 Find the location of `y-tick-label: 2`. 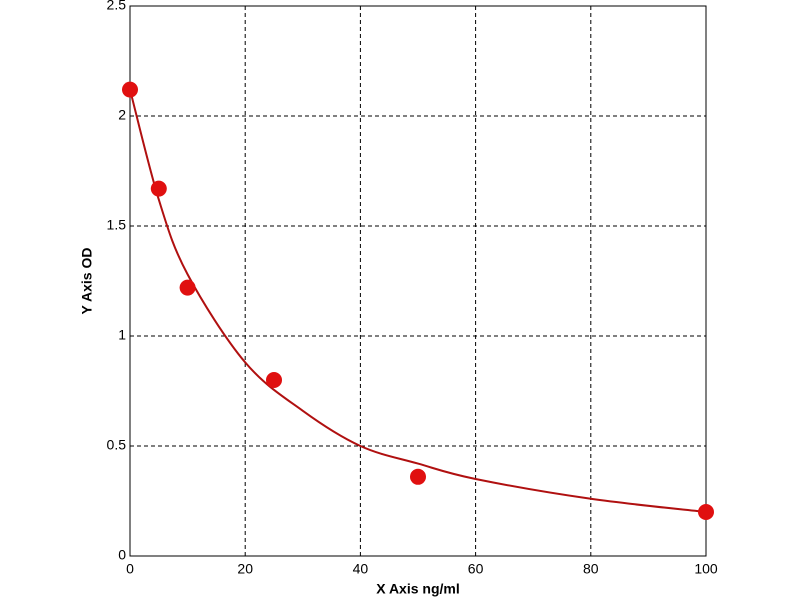

y-tick-label: 2 is located at coordinates (122, 115).